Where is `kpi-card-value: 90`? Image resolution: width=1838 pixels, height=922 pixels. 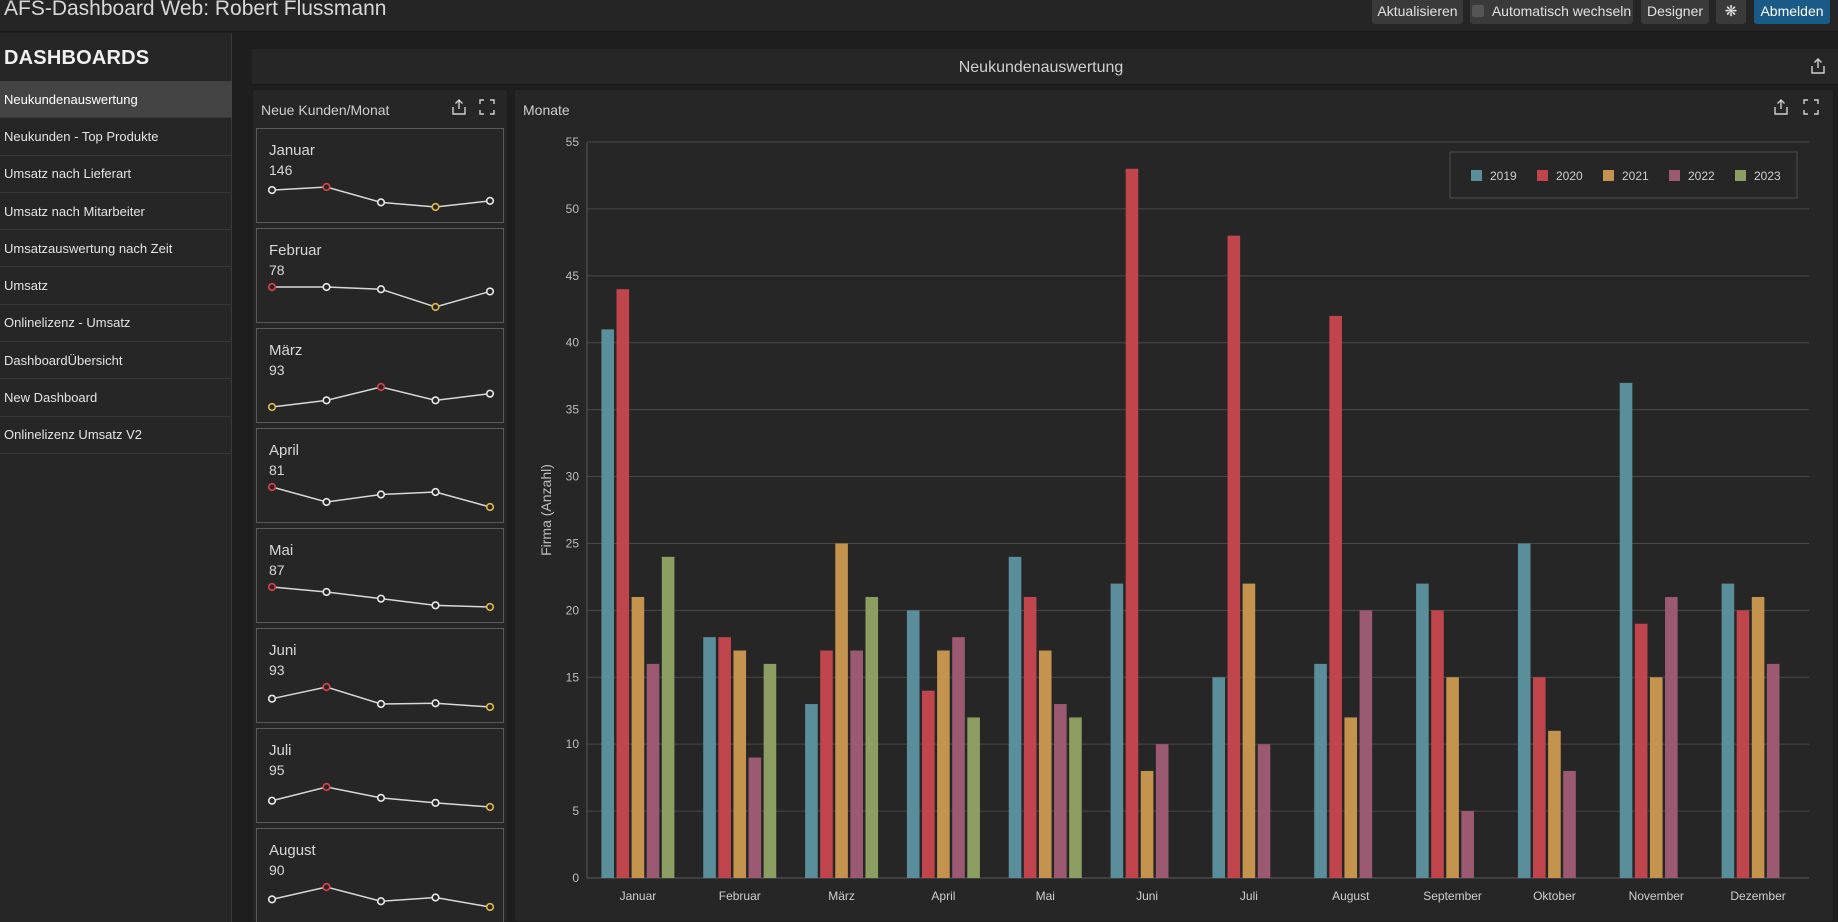
kpi-card-value: 90 is located at coordinates (277, 870).